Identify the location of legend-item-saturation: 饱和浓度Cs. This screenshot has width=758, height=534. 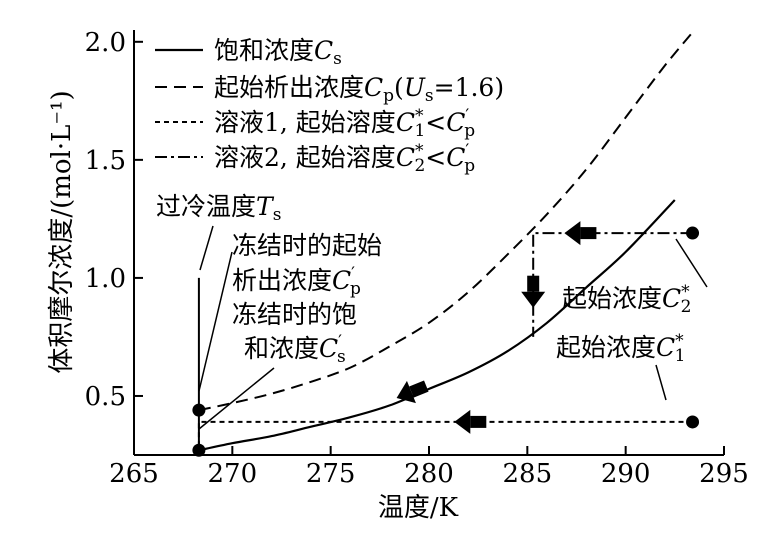
(248, 52).